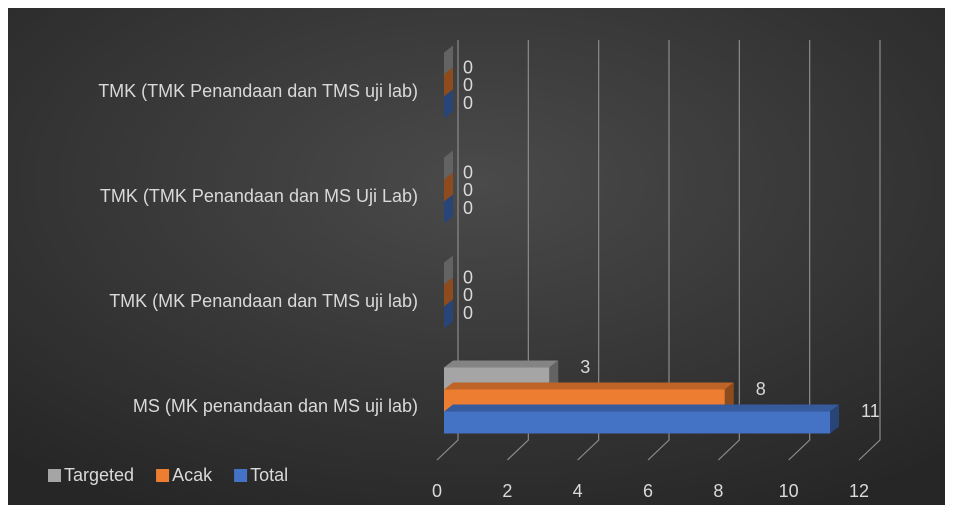  What do you see at coordinates (259, 196) in the screenshot?
I see `y-tick-label: TMK (TMK Penandaan dan MS Uji Lab)` at bounding box center [259, 196].